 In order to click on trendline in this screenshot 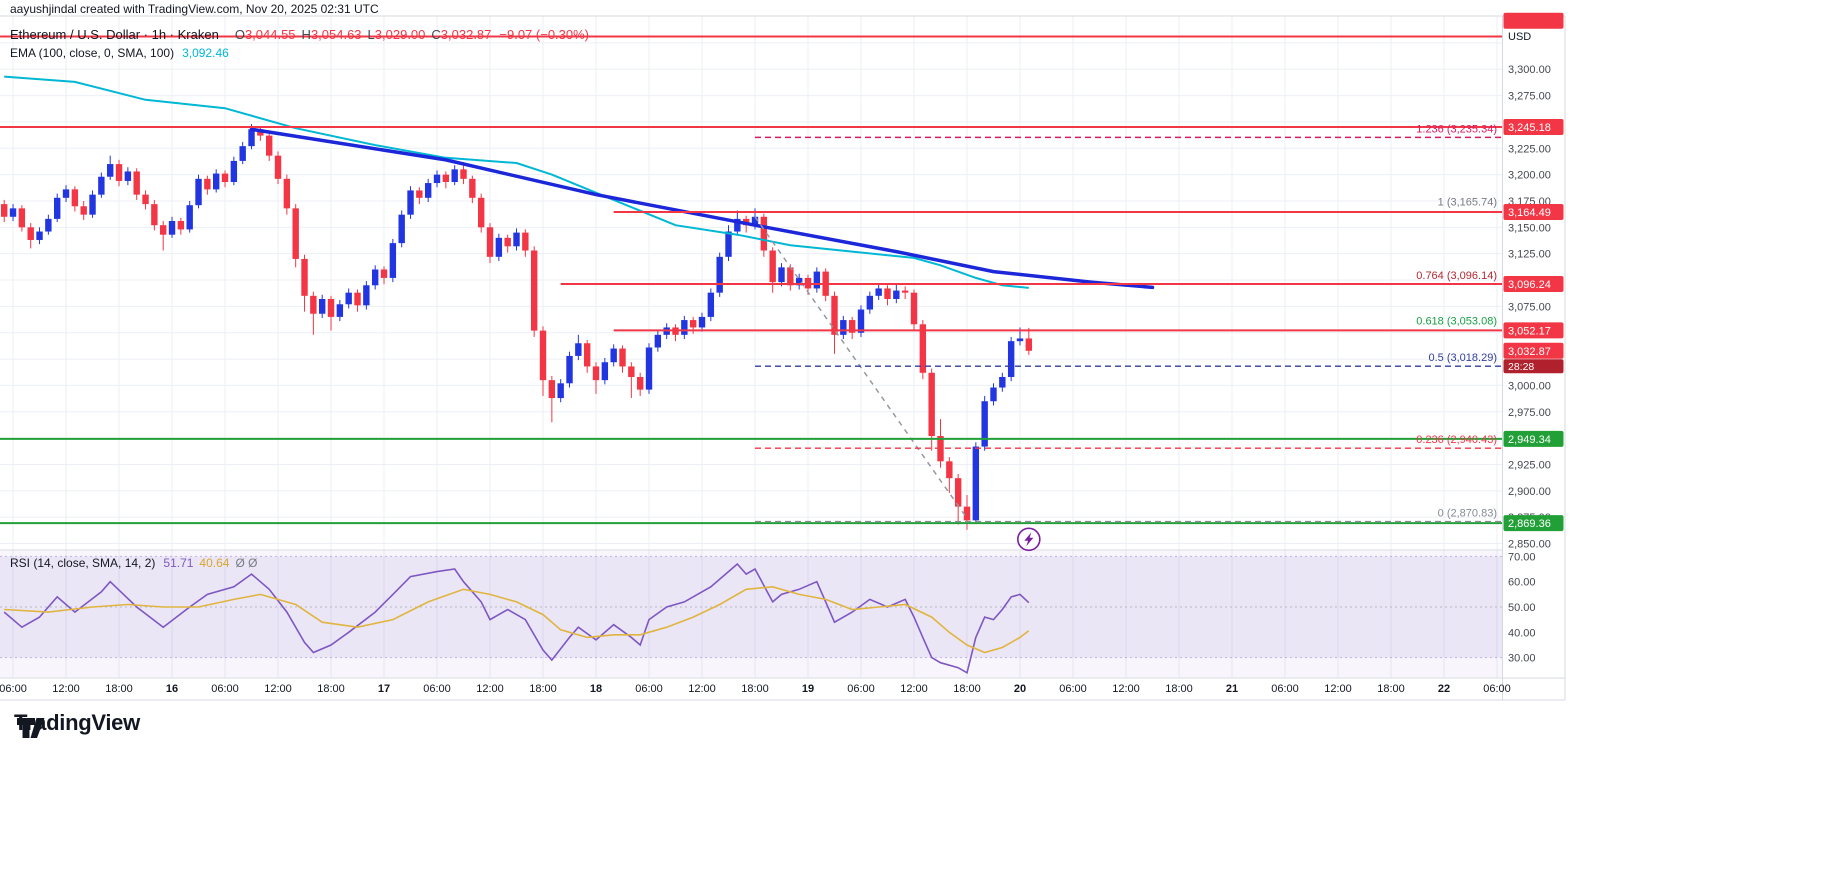, I will do `click(702, 208)`.